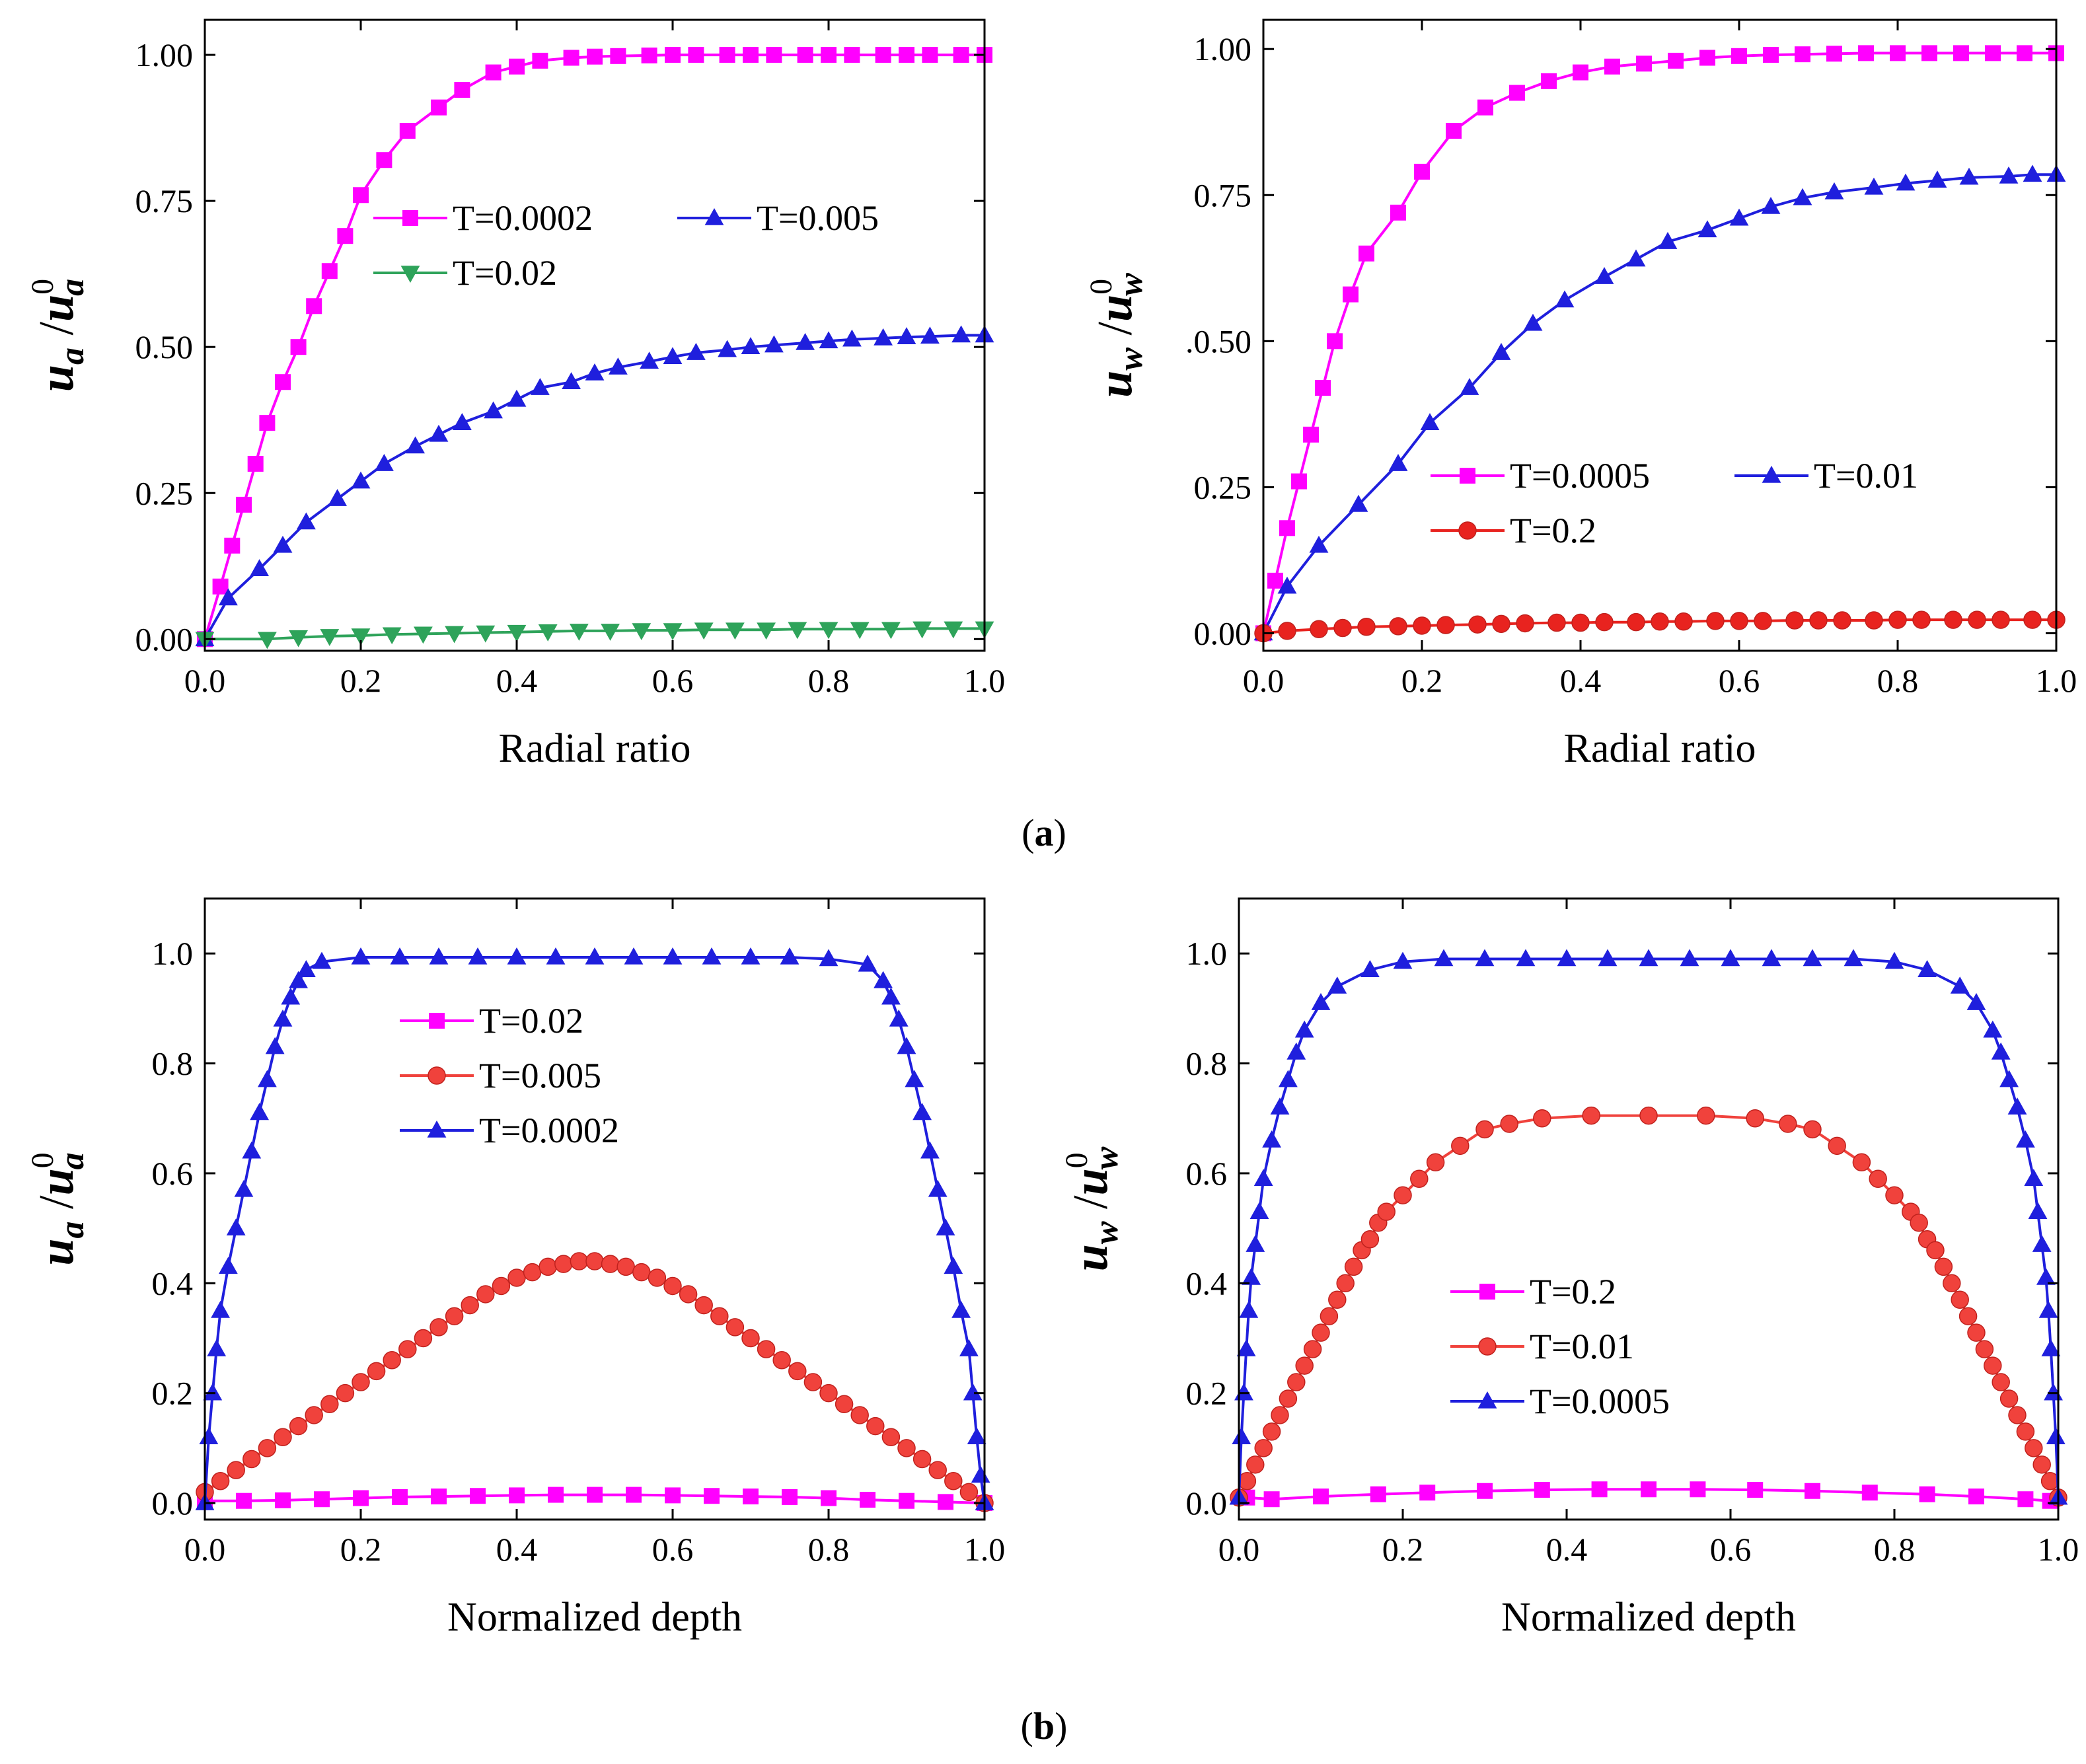 Image resolution: width=2086 pixels, height=1764 pixels. What do you see at coordinates (1207, 1283) in the screenshot?
I see `y-tick-label: 0.4` at bounding box center [1207, 1283].